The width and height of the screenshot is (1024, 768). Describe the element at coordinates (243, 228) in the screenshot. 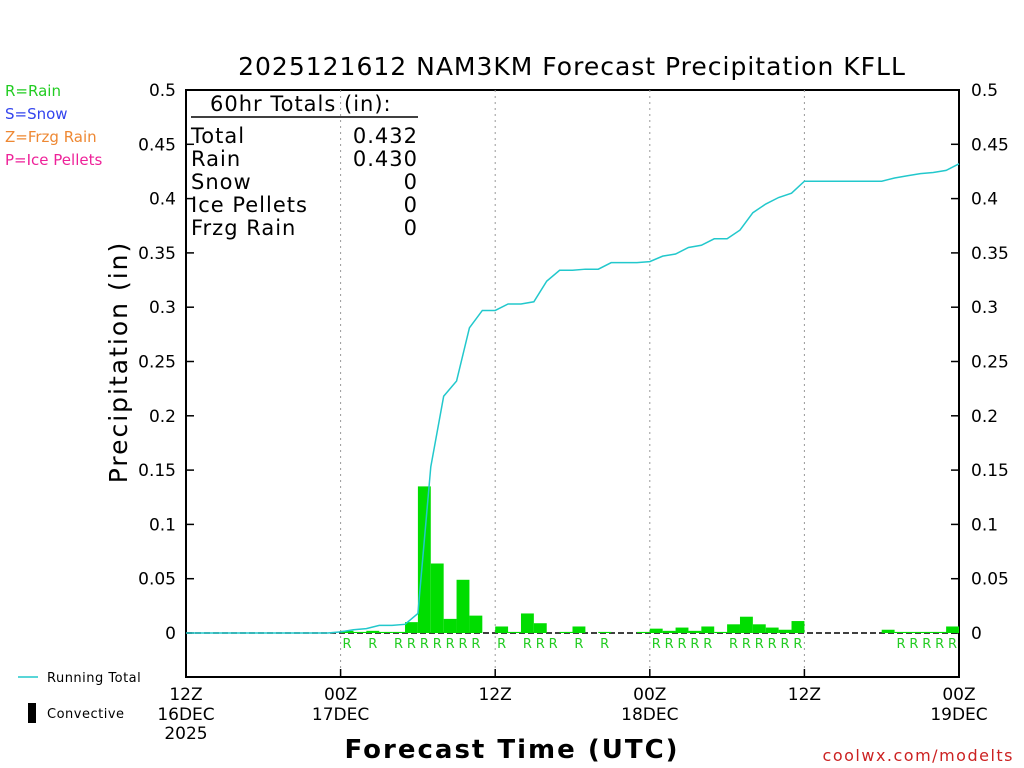

I see `totals-row-label: Frzg Rain` at that location.